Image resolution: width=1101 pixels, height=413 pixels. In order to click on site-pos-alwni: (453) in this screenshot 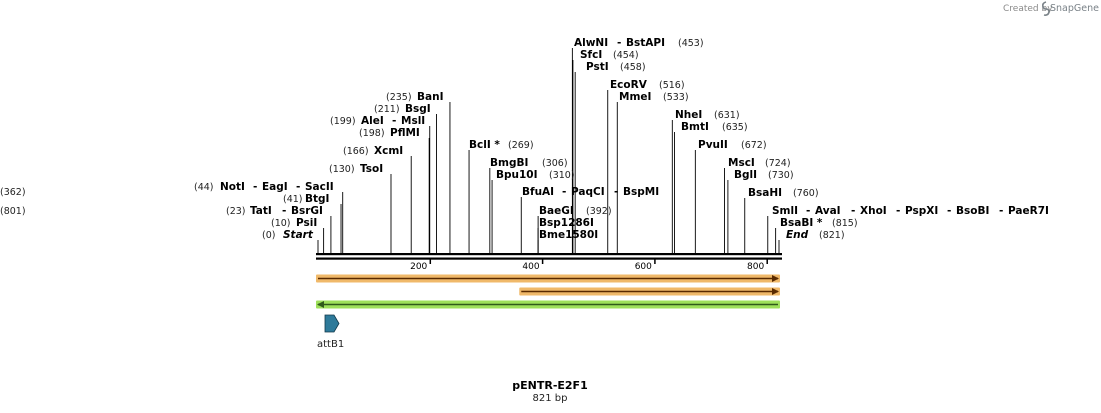, I will do `click(691, 43)`.